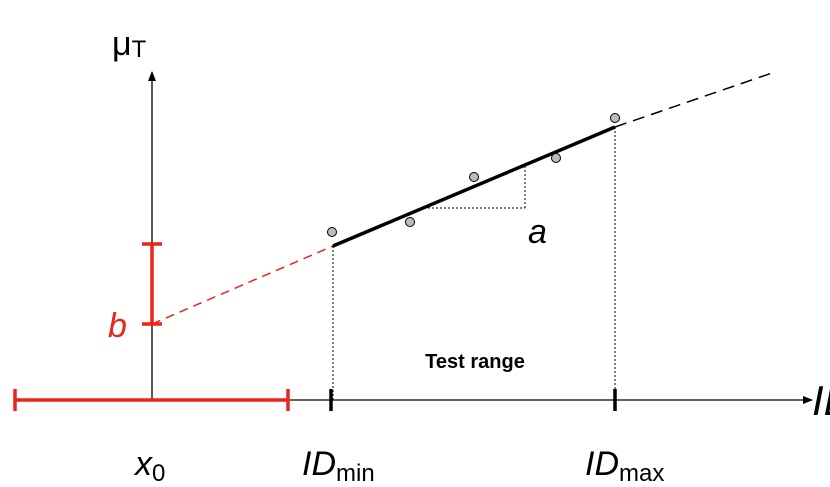 The image size is (830, 487). Describe the element at coordinates (129, 44) in the screenshot. I see `y-axis-label: μT` at that location.